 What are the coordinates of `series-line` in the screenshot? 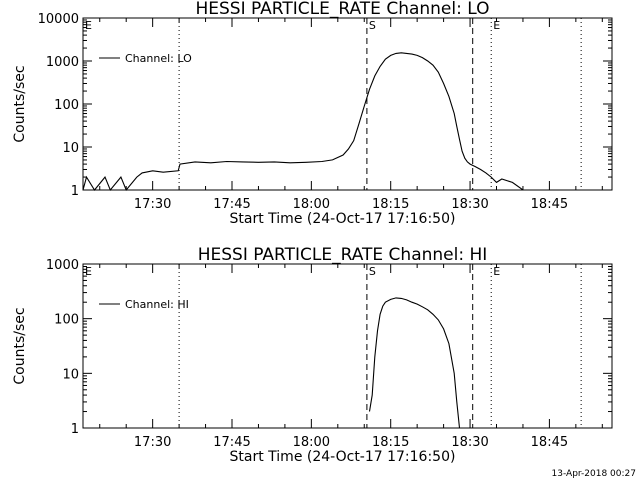 It's located at (414, 363).